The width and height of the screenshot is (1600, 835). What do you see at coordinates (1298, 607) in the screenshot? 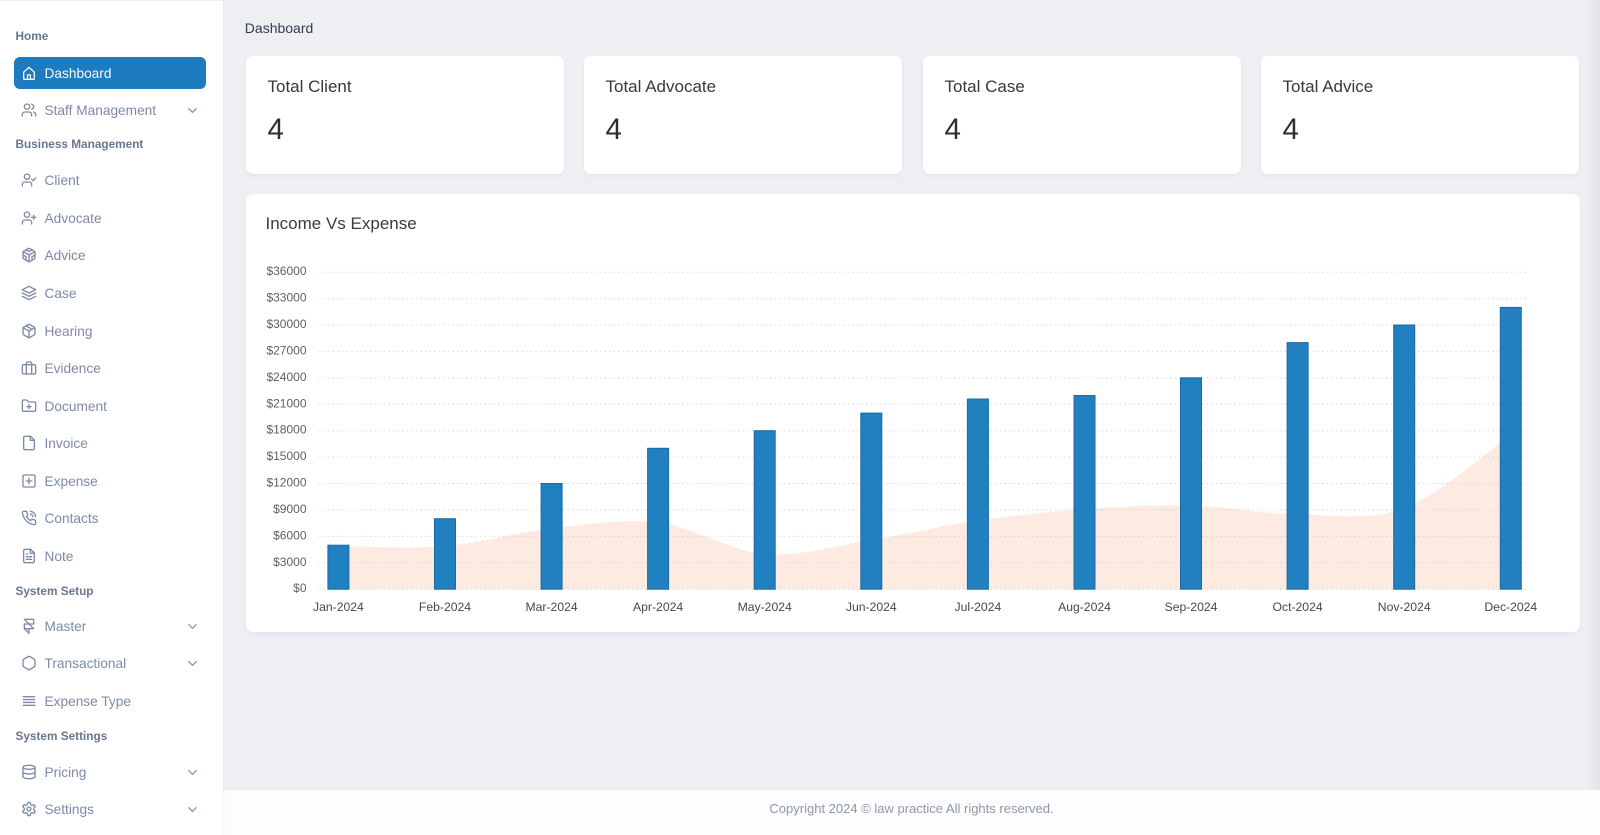
I see `svg-text: Oct-2024` at bounding box center [1298, 607].